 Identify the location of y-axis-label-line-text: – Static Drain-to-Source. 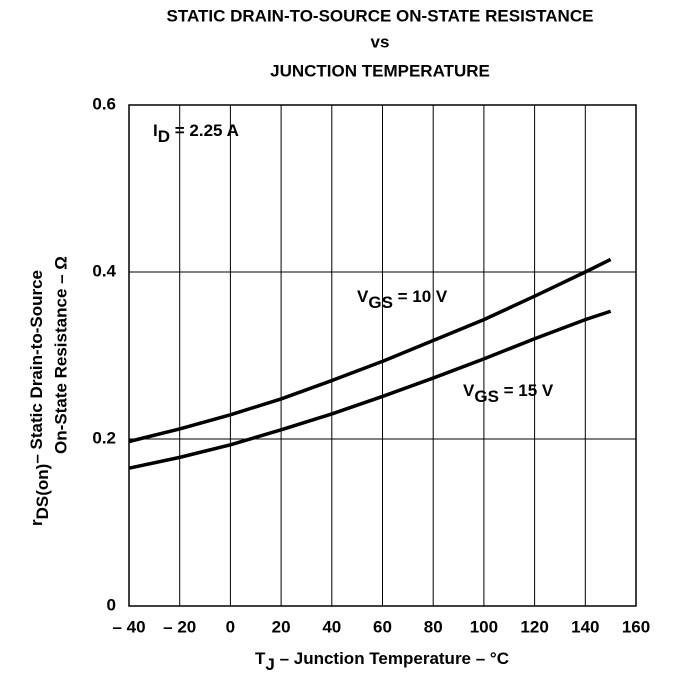
(36, 367).